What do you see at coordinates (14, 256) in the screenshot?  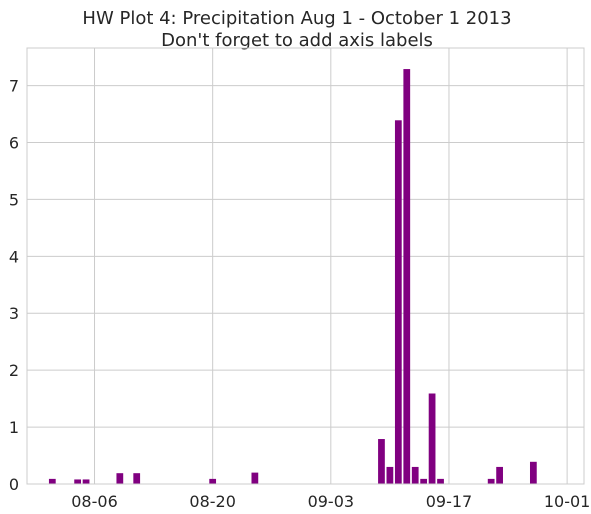 I see `y-tick-label: 4` at bounding box center [14, 256].